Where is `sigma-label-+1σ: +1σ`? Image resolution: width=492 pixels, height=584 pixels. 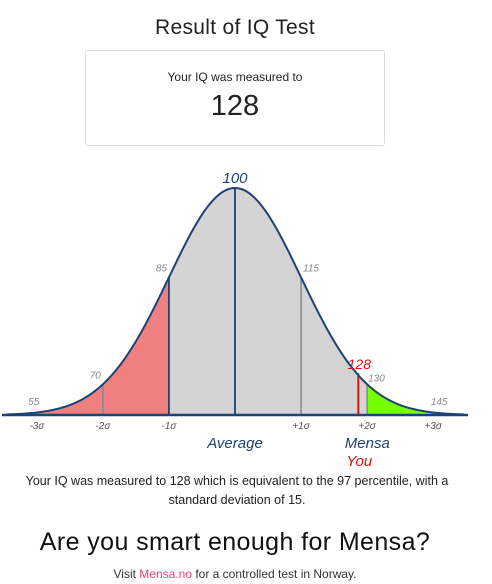 sigma-label-+1σ: +1σ is located at coordinates (301, 426).